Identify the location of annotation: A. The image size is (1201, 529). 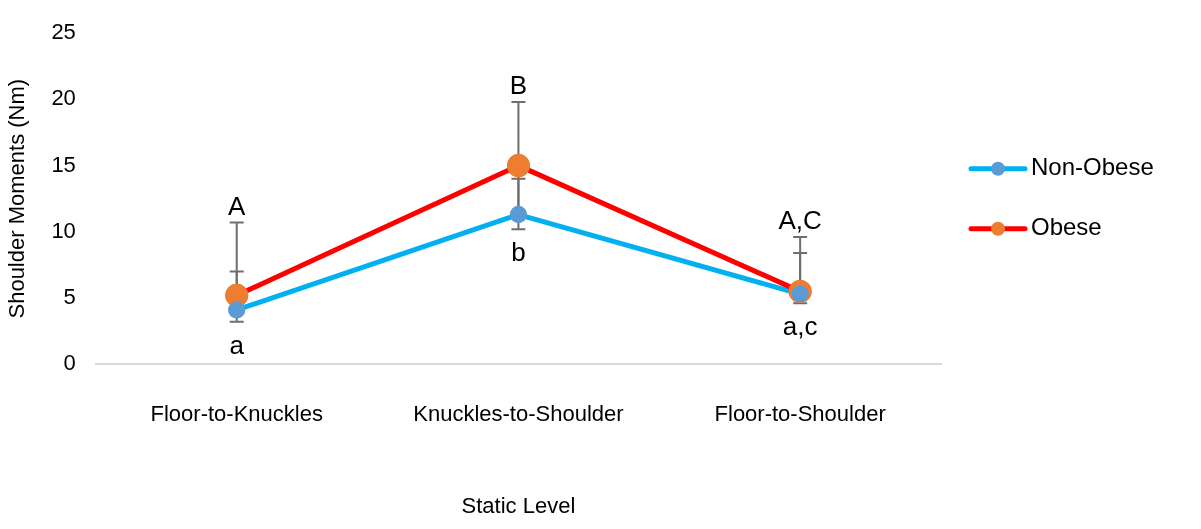
(237, 205).